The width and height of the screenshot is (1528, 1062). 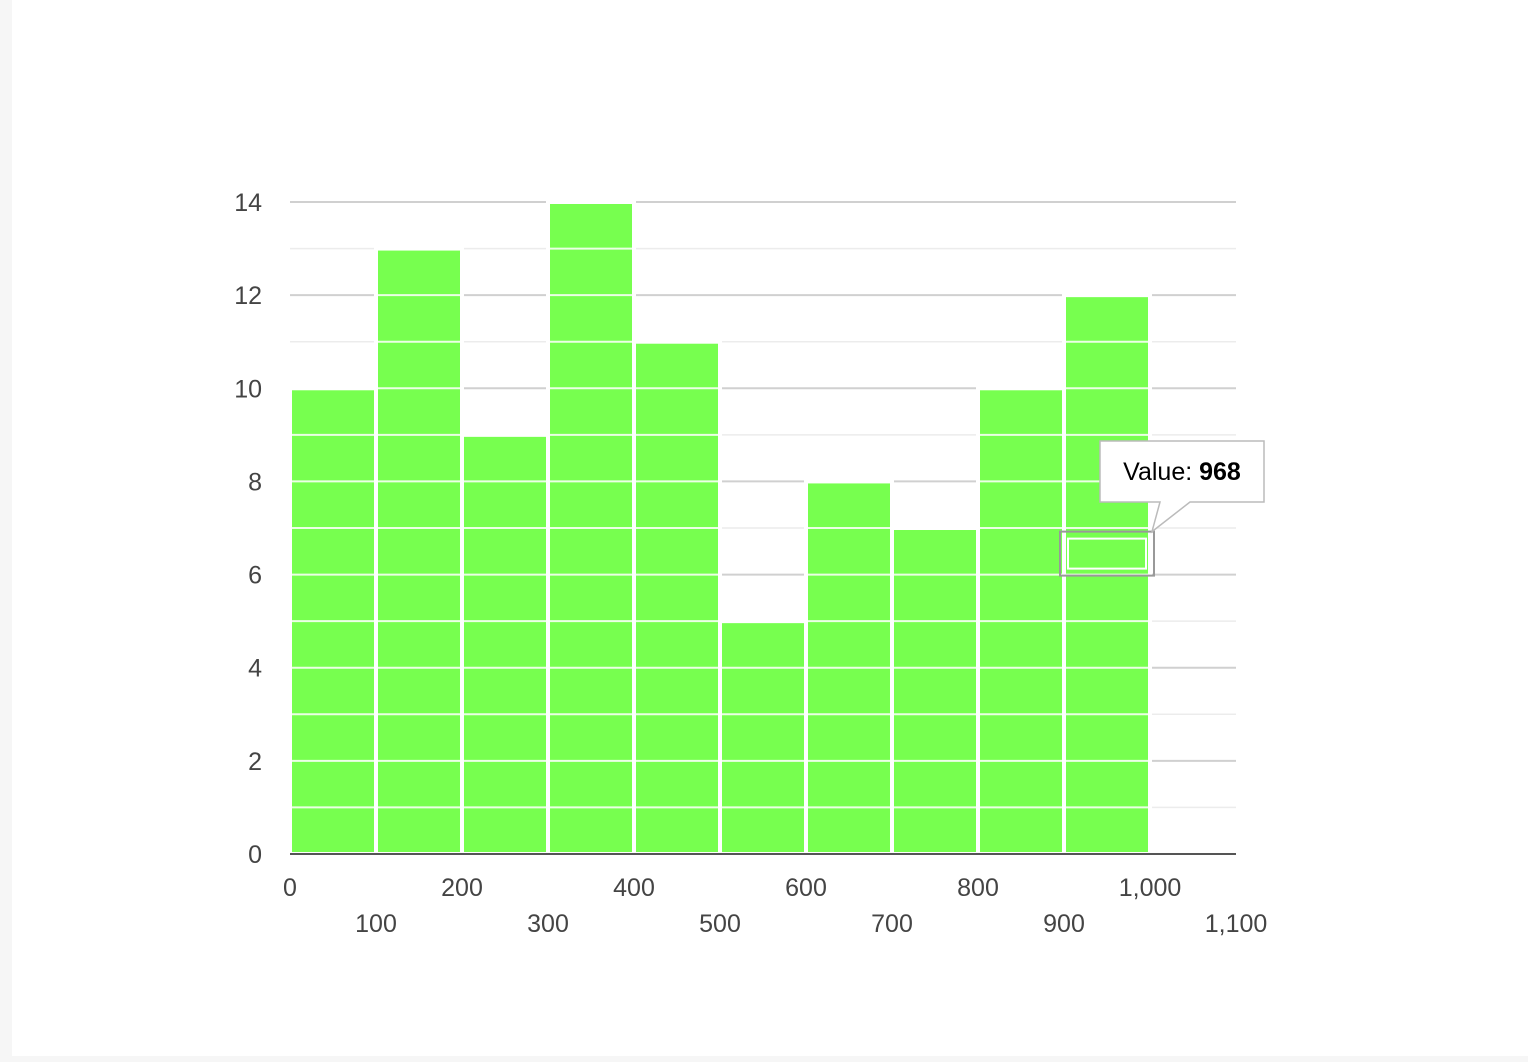 What do you see at coordinates (248, 529) in the screenshot?
I see `y-axis-ticks: 0 2 4 6 8 10 12 14` at bounding box center [248, 529].